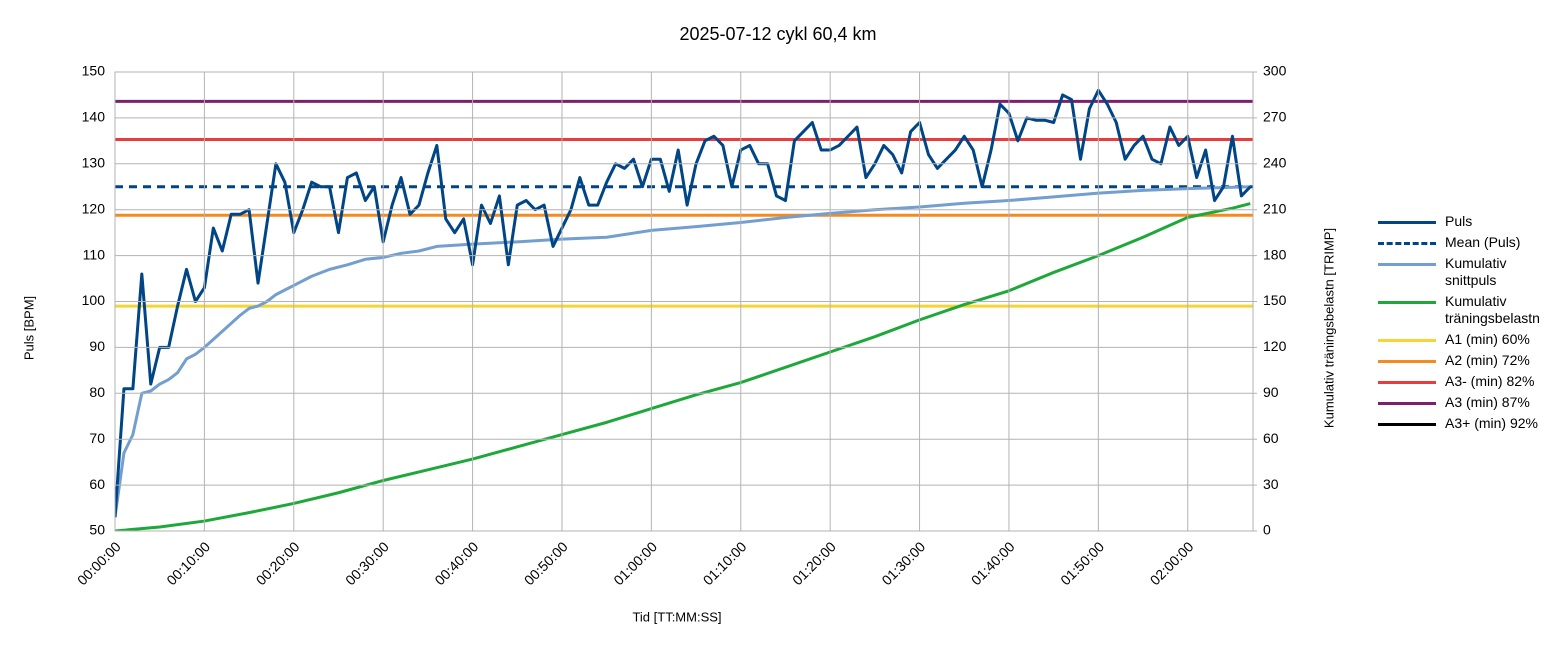  What do you see at coordinates (1459, 221) in the screenshot?
I see `legend-label: Puls` at bounding box center [1459, 221].